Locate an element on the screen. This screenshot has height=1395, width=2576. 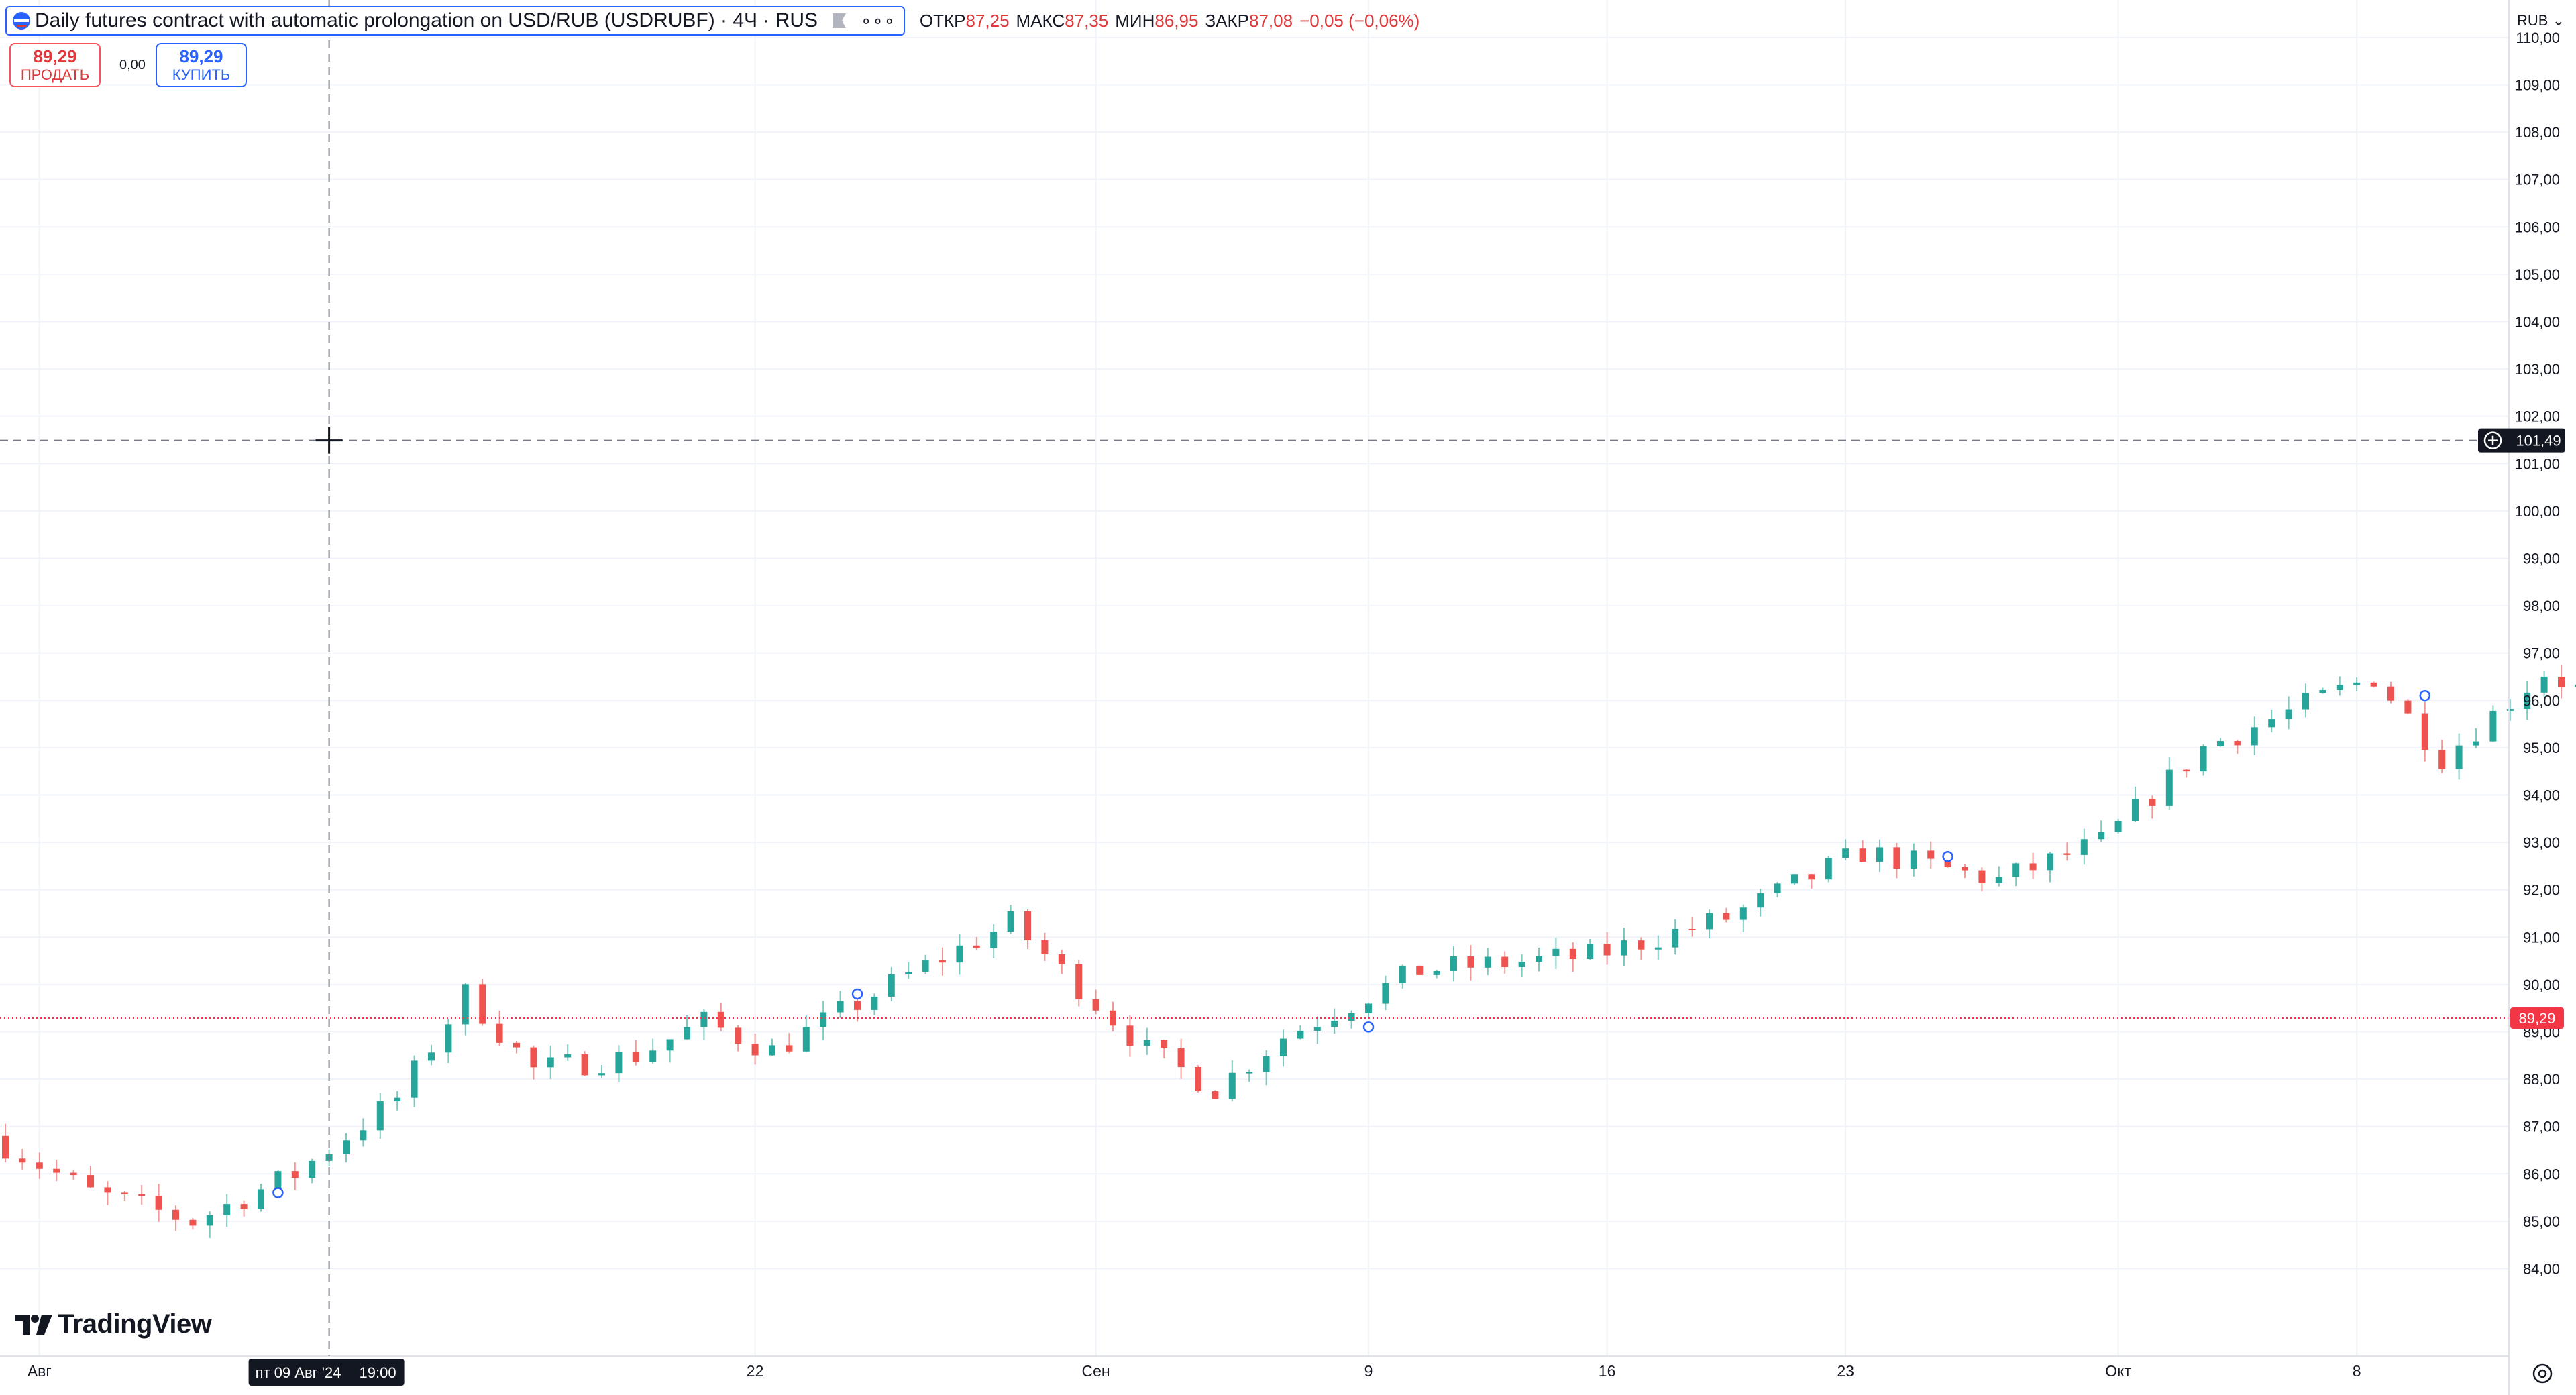
crosshair-time-label: 19:00 is located at coordinates (378, 1372).